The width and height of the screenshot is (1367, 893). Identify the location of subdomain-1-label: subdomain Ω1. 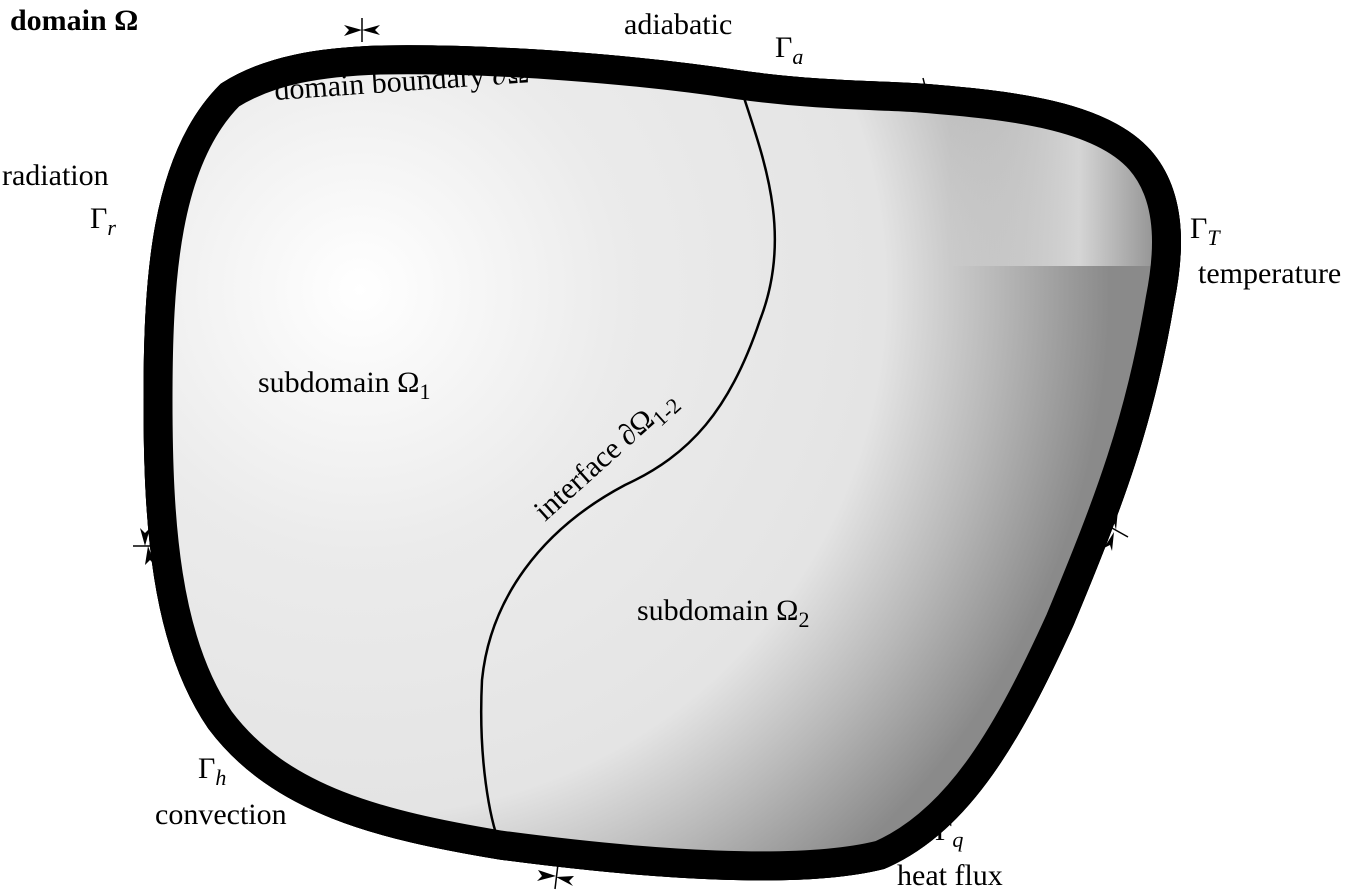
(344, 385).